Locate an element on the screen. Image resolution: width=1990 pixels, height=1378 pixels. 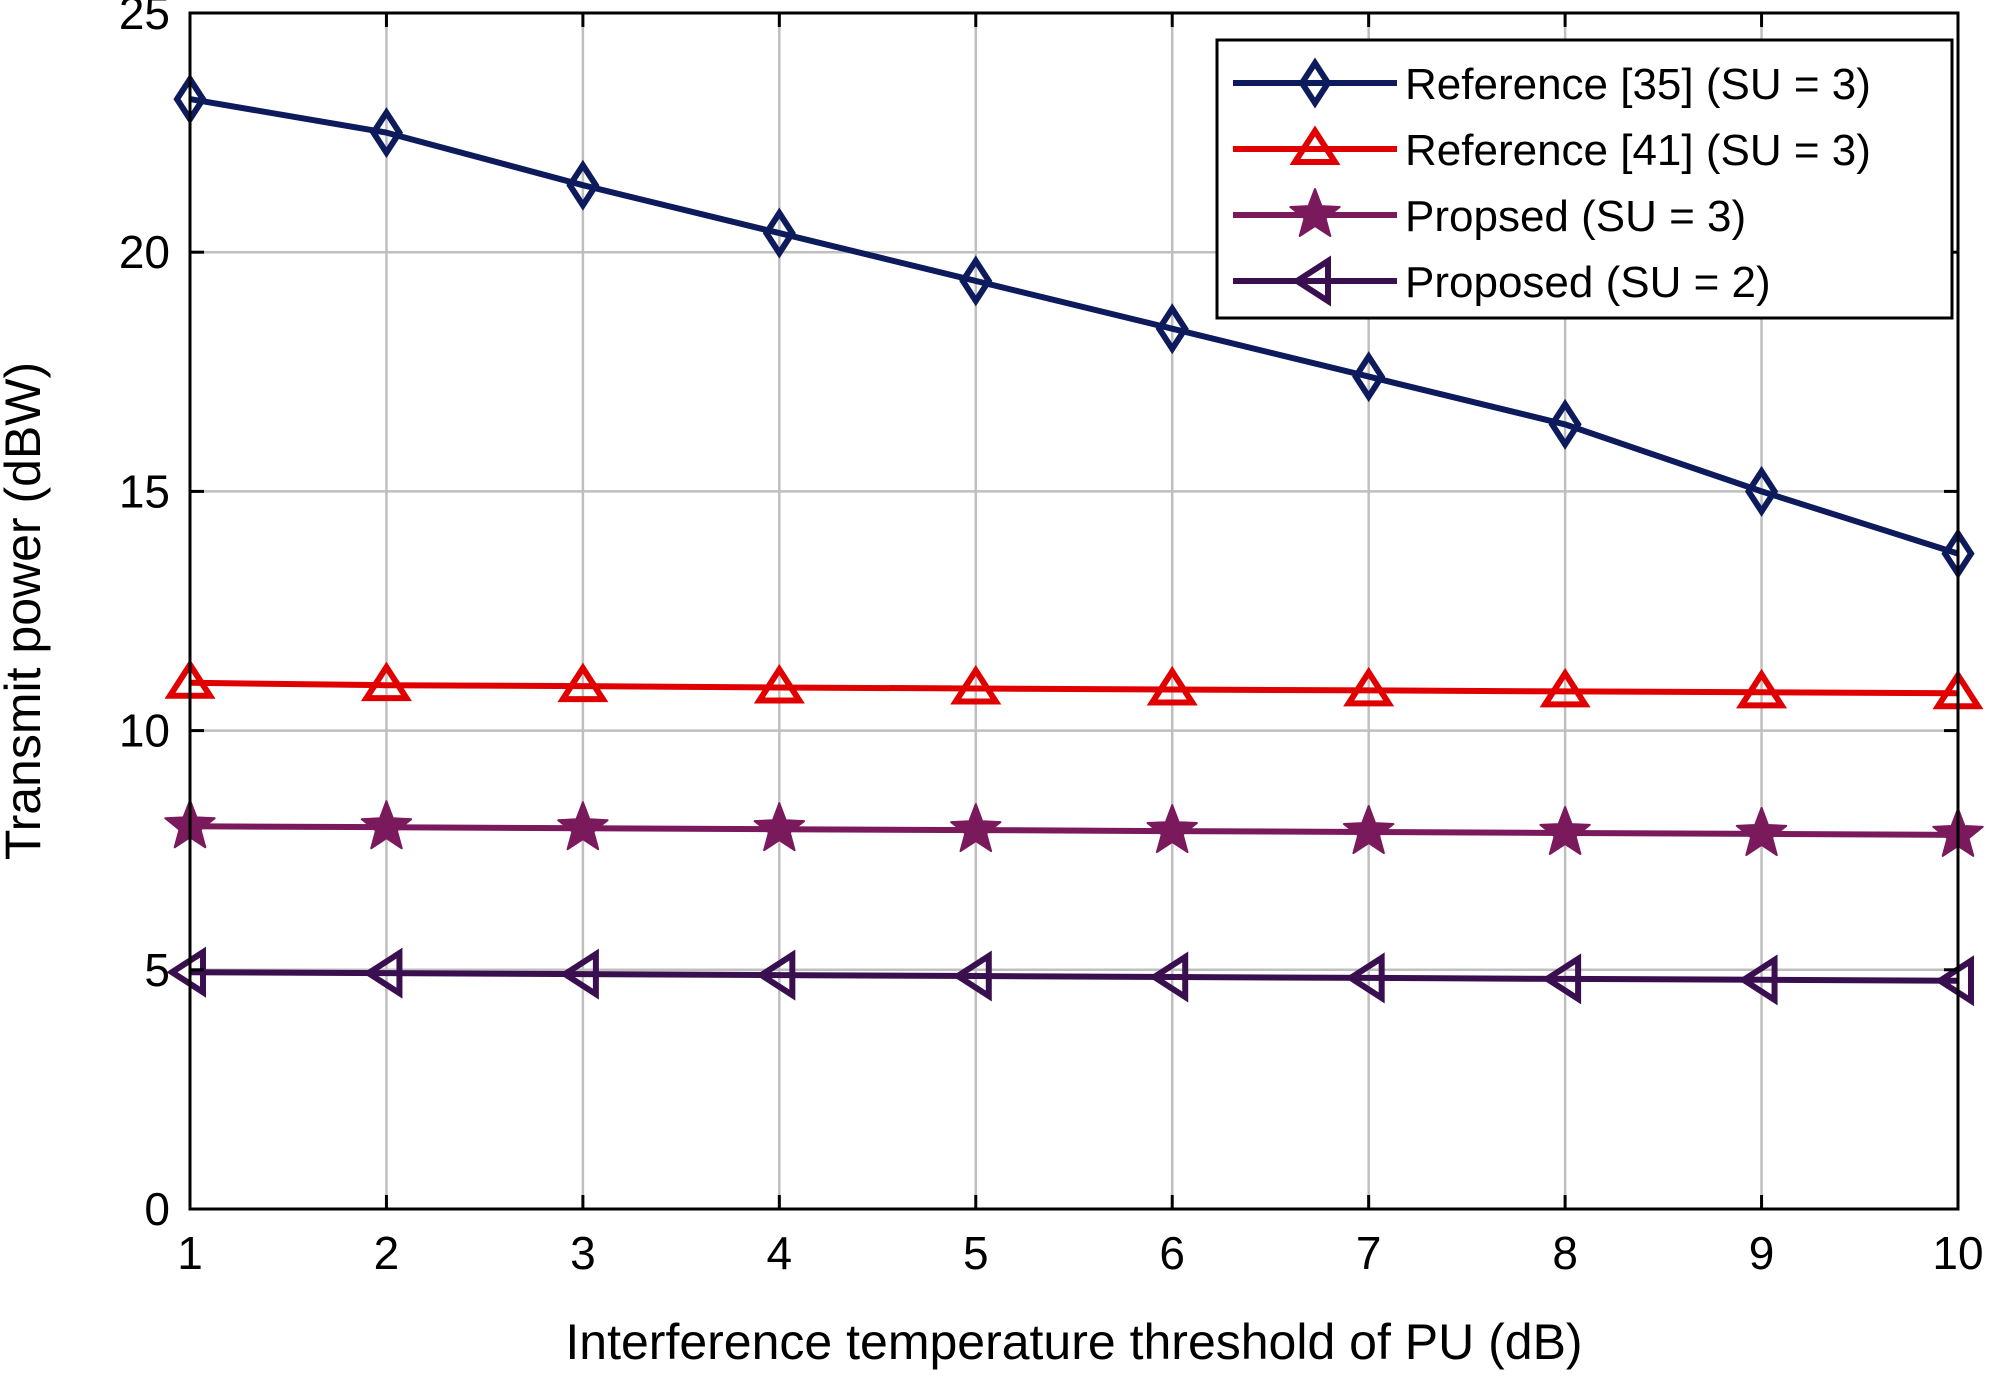
x-tick-label: 10 is located at coordinates (1957, 1253).